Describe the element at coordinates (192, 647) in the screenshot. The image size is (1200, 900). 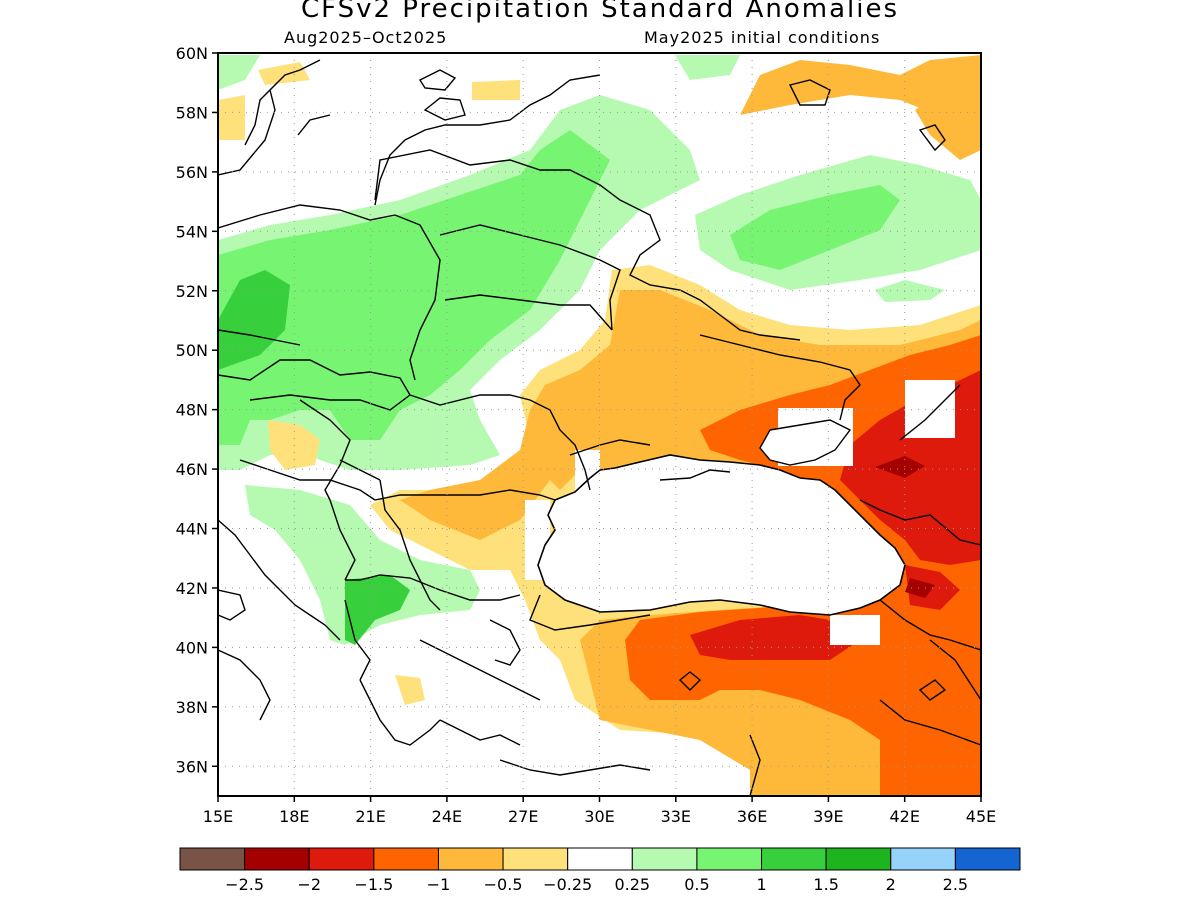
I see `lat-tick-label: 40N` at that location.